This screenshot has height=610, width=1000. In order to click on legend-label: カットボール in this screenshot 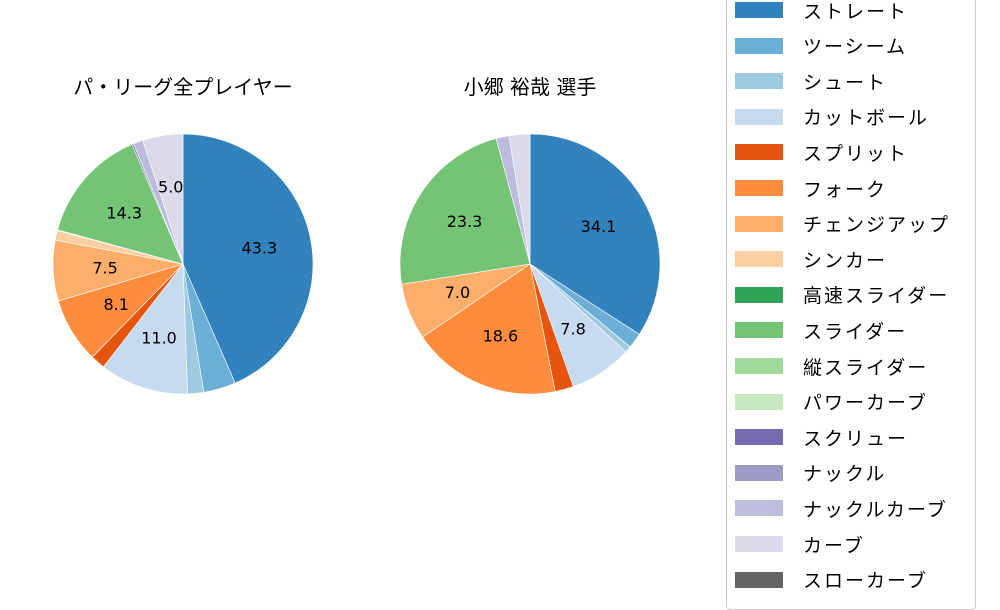, I will do `click(866, 118)`.